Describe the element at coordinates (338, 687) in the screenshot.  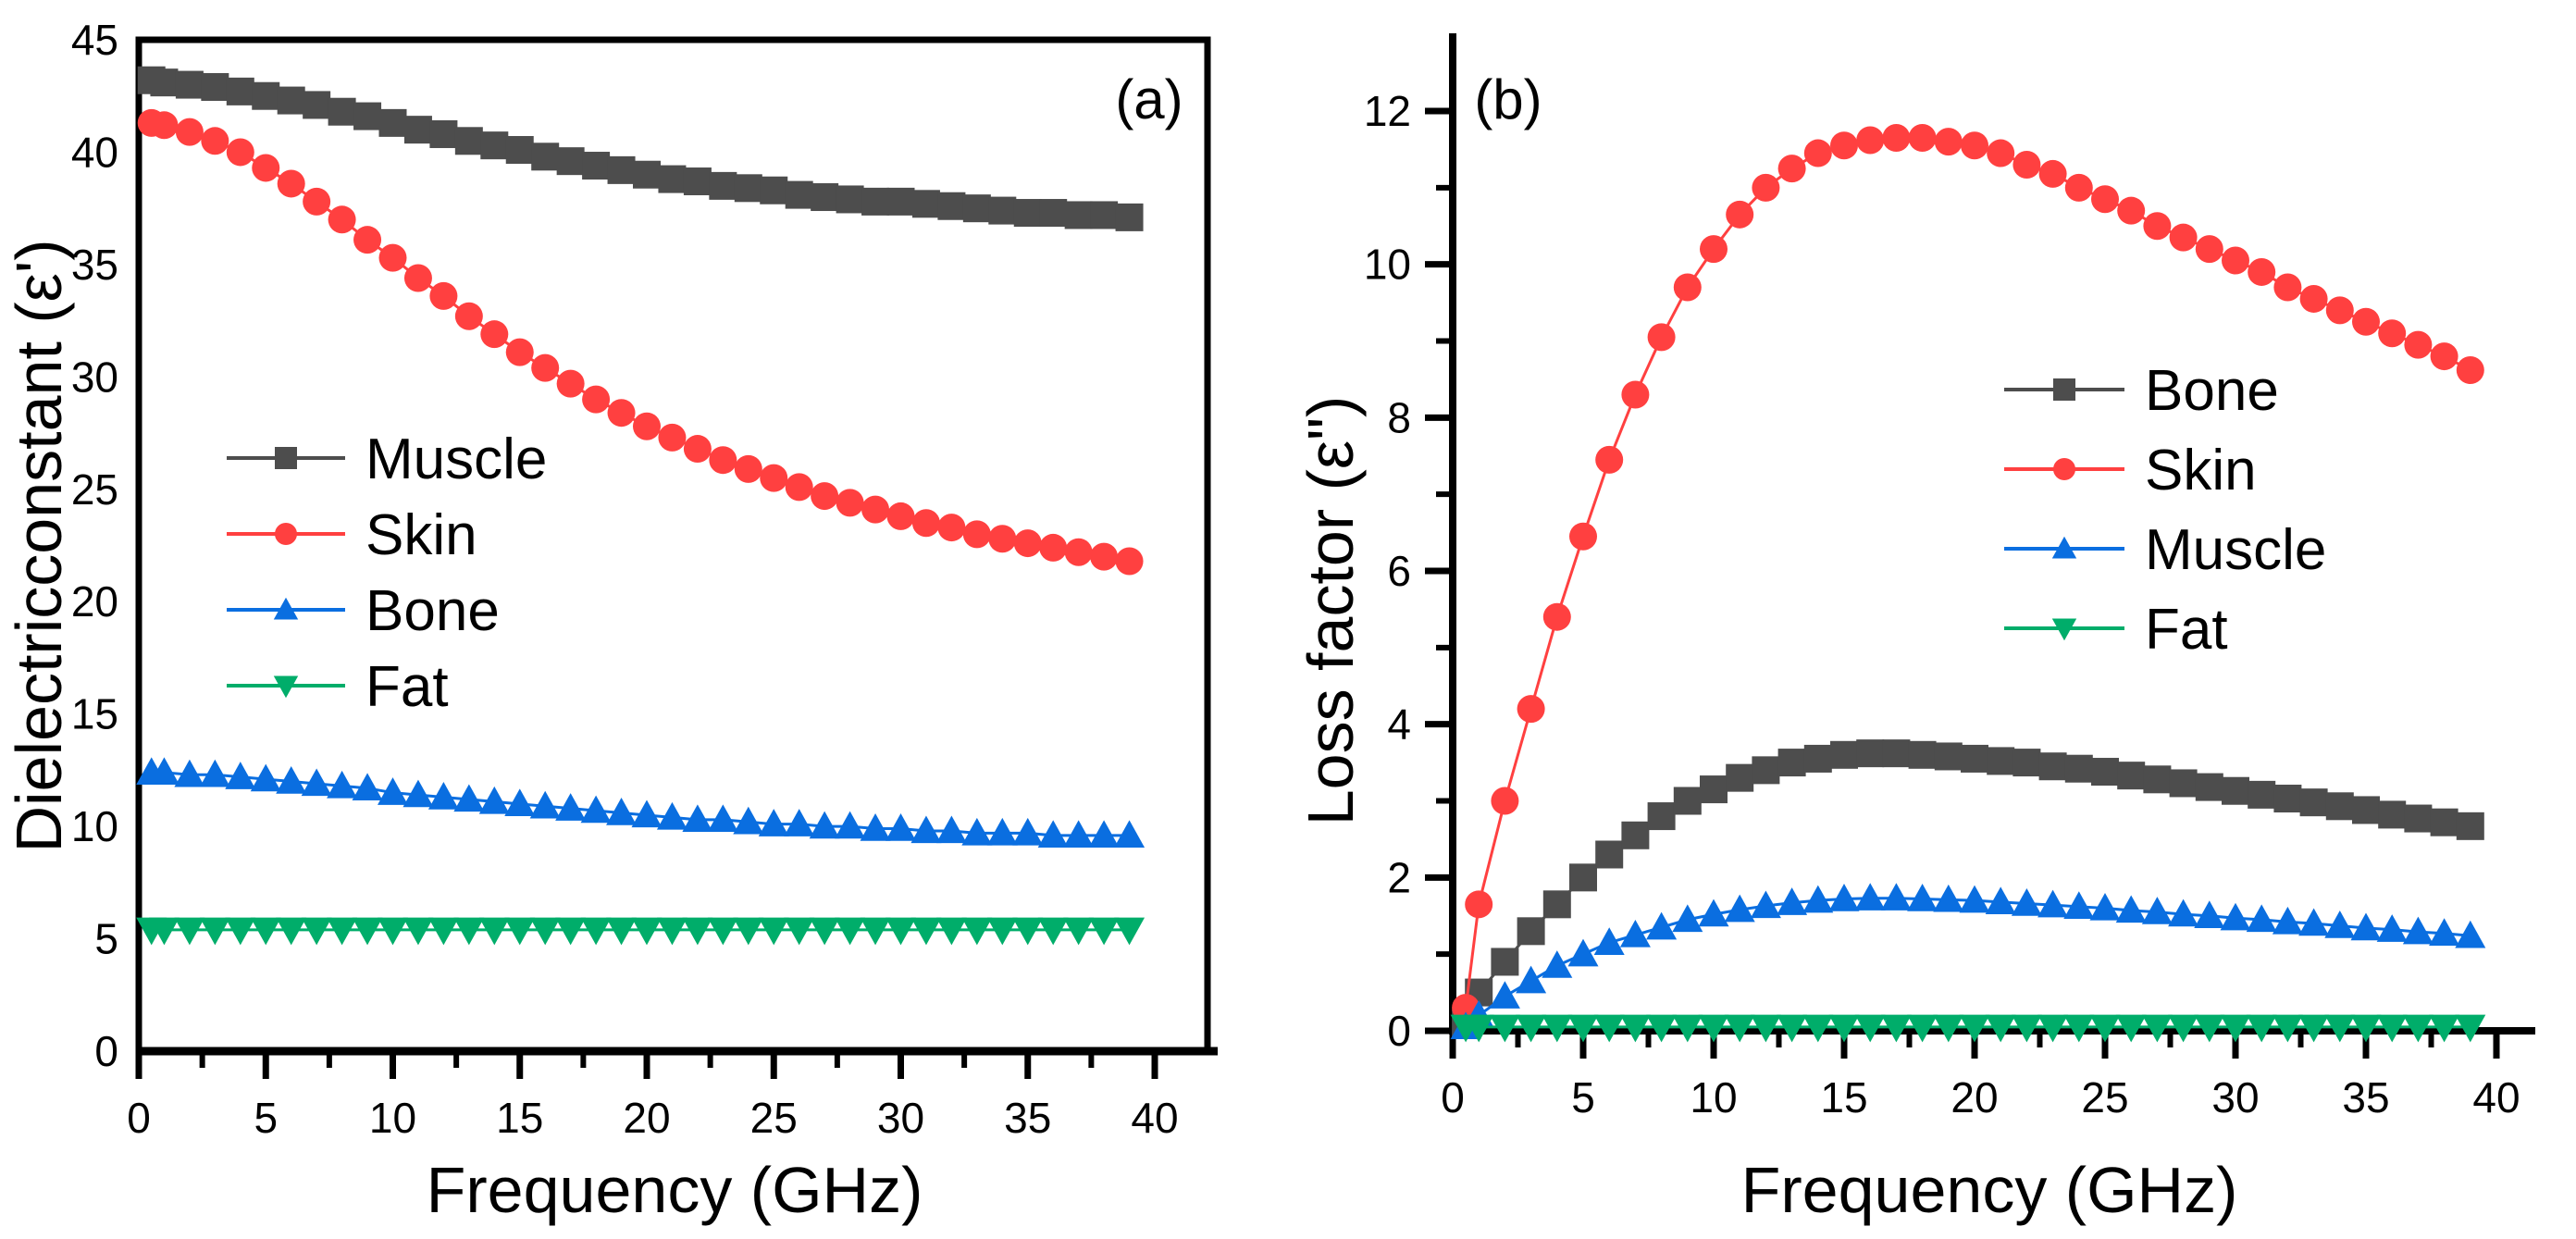
I see `panel-a-legend-entry-fat: Fat` at that location.